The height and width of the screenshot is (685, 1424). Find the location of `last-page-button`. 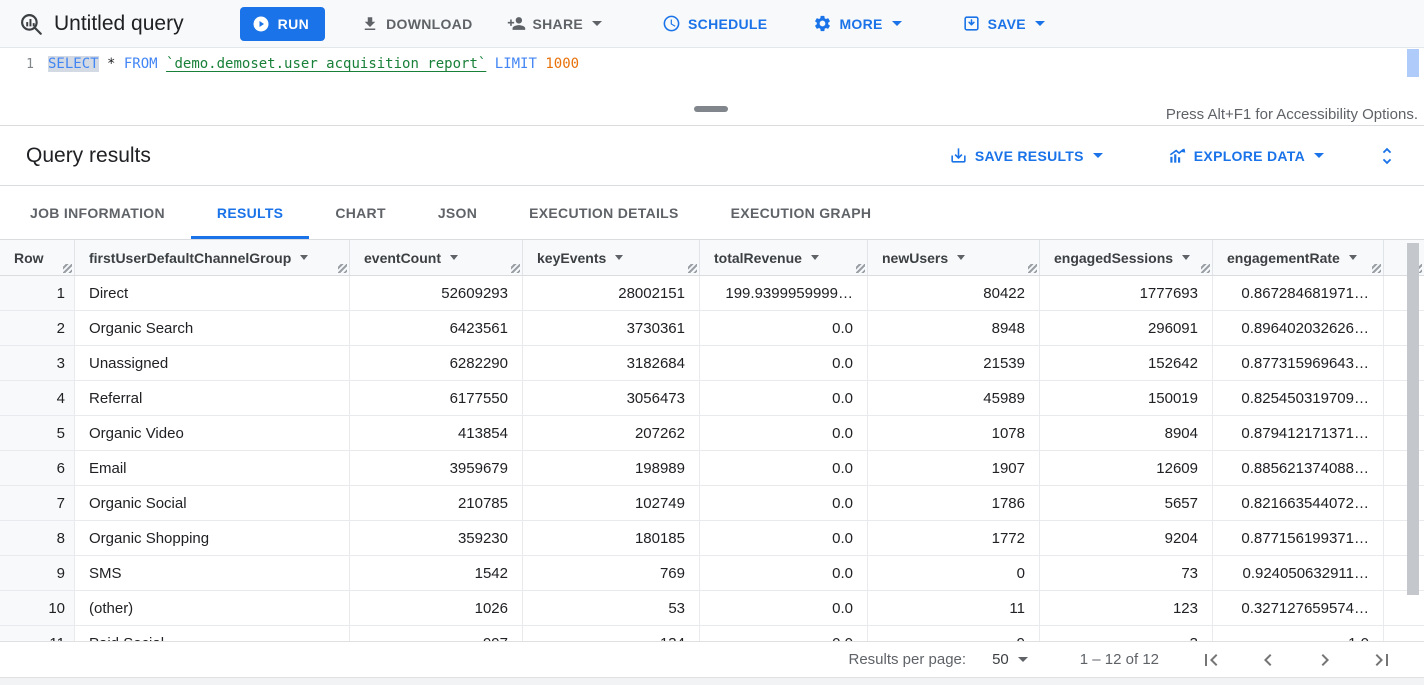

last-page-button is located at coordinates (1382, 660).